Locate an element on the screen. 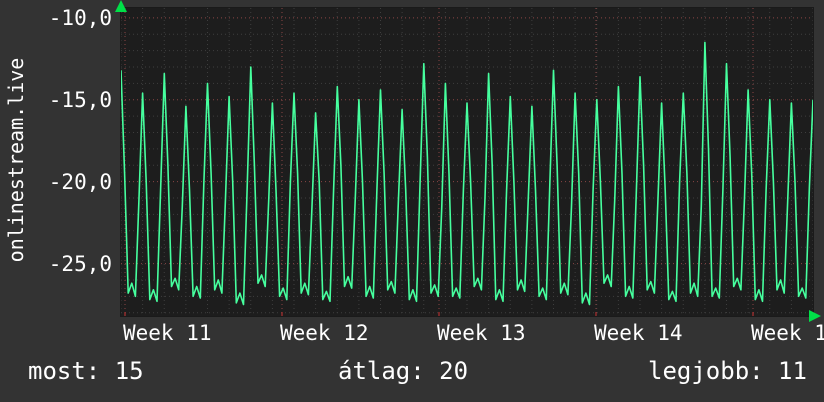 This screenshot has height=402, width=824. x-axis-tick-label: Week 13 is located at coordinates (481, 333).